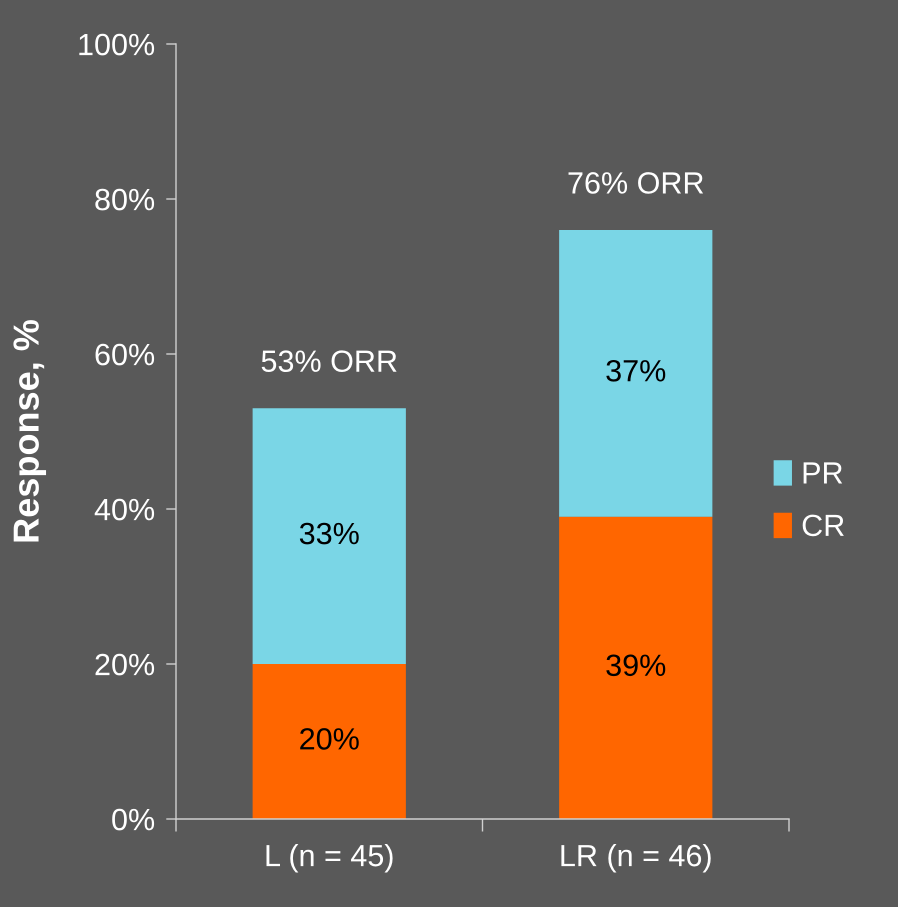 Image resolution: width=898 pixels, height=907 pixels. What do you see at coordinates (329, 533) in the screenshot?
I see `data-label: 33%` at bounding box center [329, 533].